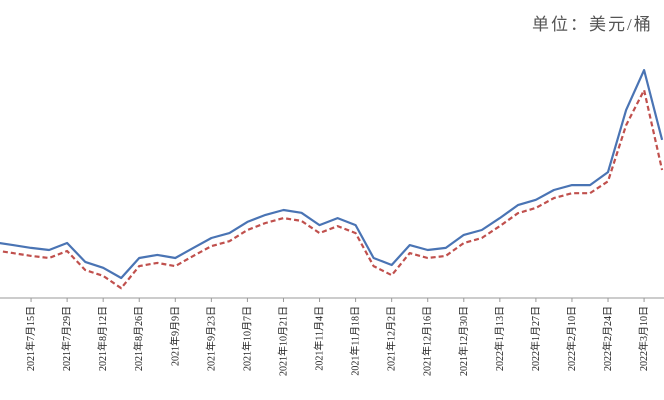  Describe the element at coordinates (463, 341) in the screenshot. I see `x-tick-label: 2021年12月30日` at that location.